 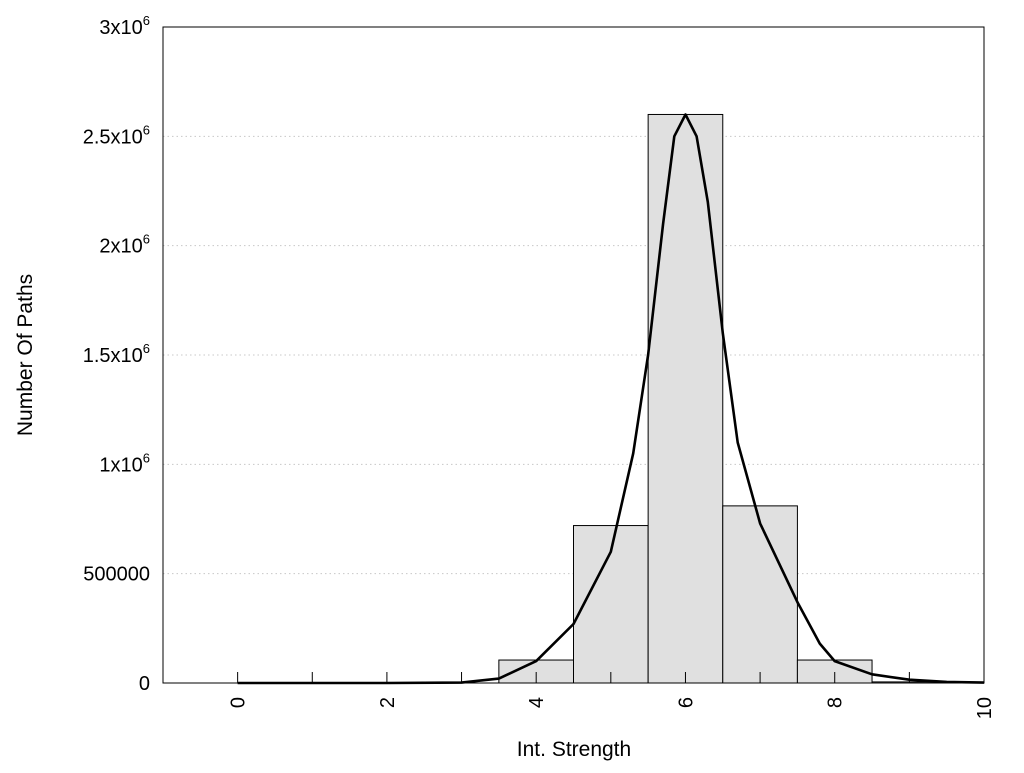 What do you see at coordinates (144, 684) in the screenshot?
I see `y-tick-label: 0` at bounding box center [144, 684].